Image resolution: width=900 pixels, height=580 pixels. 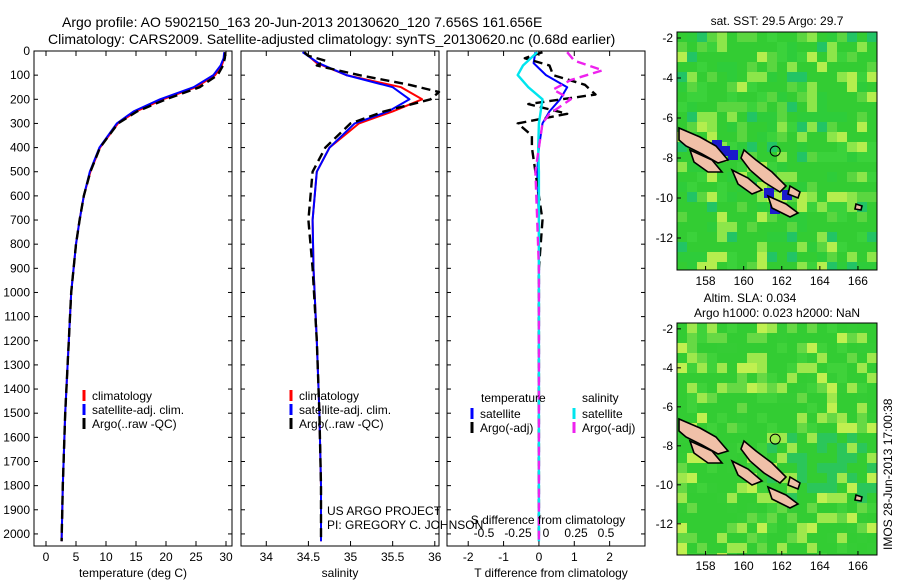 What do you see at coordinates (20, 123) in the screenshot?
I see `y-tick-label: 300` at bounding box center [20, 123].